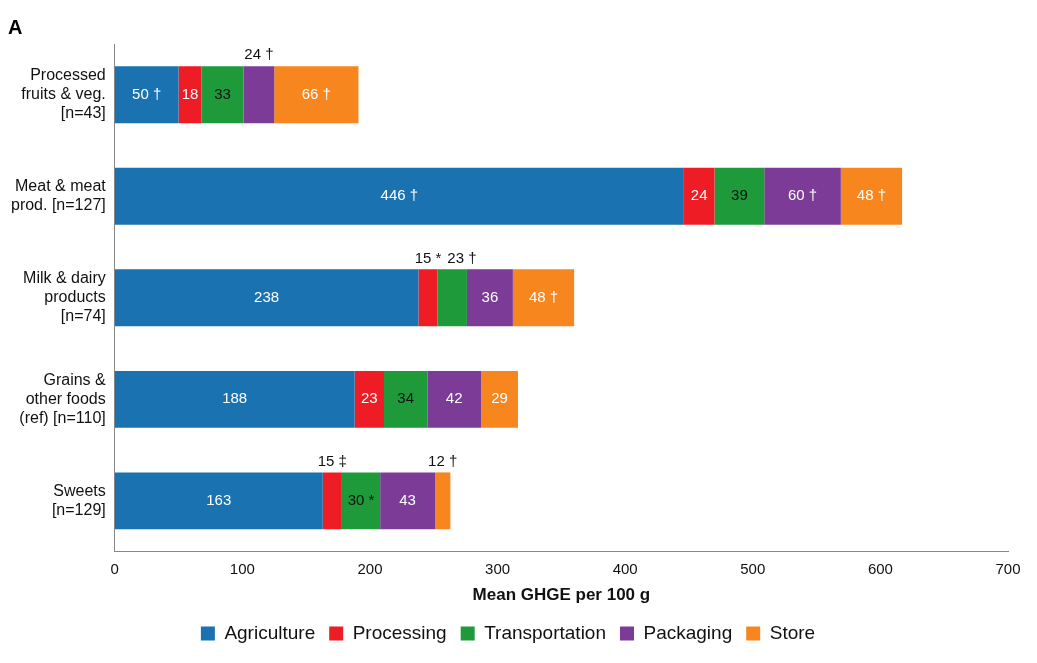  What do you see at coordinates (242, 568) in the screenshot?
I see `x-tick-label: 100` at bounding box center [242, 568].